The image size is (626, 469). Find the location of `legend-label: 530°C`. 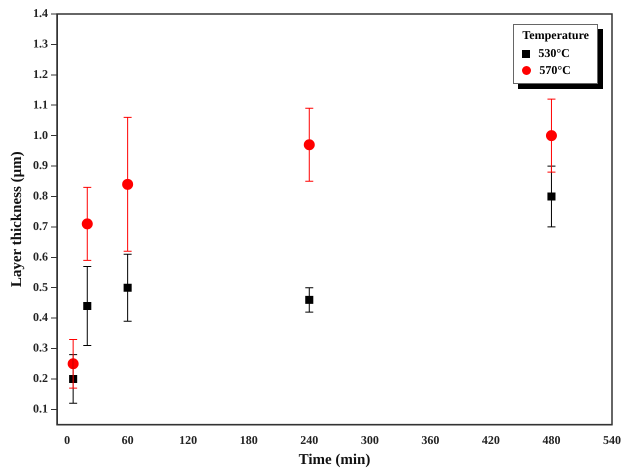

legend-label: 530°C is located at coordinates (554, 53).